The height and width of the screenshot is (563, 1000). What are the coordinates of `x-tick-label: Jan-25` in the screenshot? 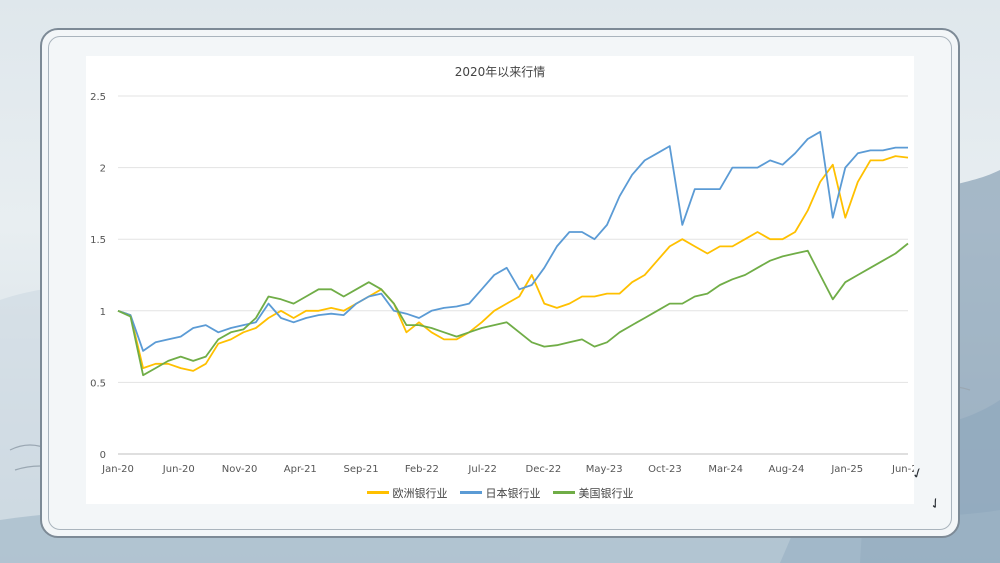 It's located at (846, 469).